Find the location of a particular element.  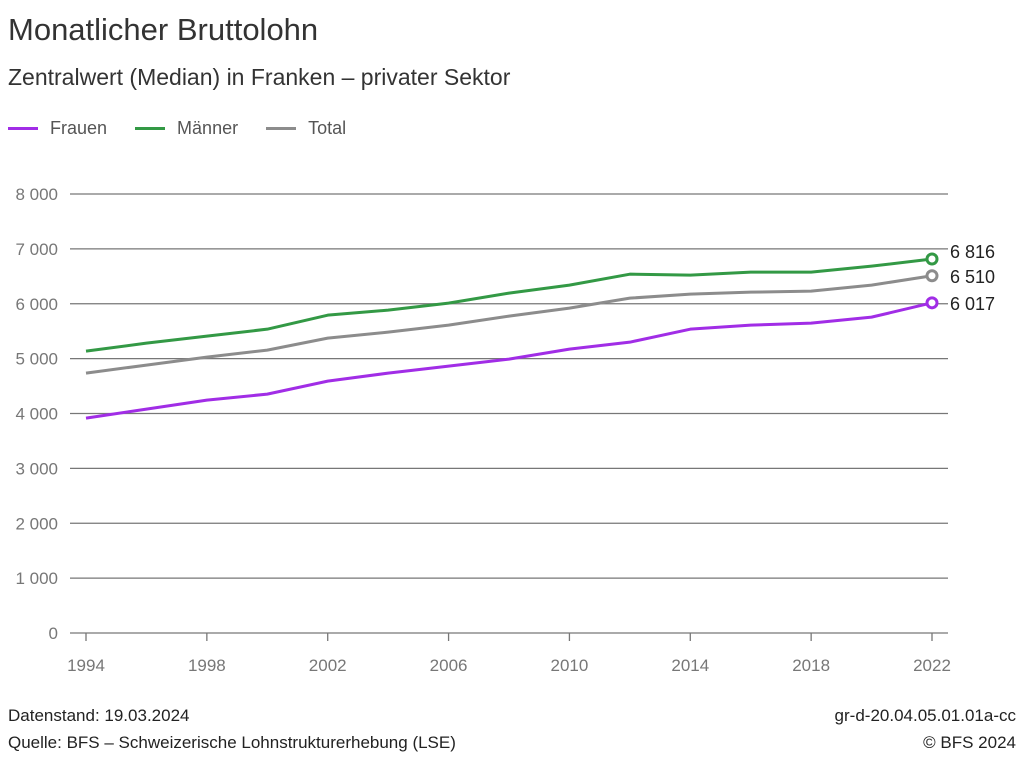

legend-label: Total is located at coordinates (327, 128).